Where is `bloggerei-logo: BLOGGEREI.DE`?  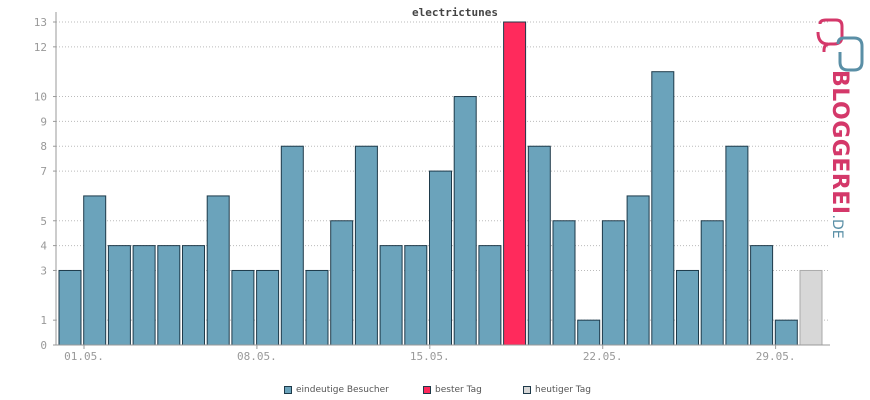
bloggerei-logo: BLOGGEREI.DE is located at coordinates (839, 128).